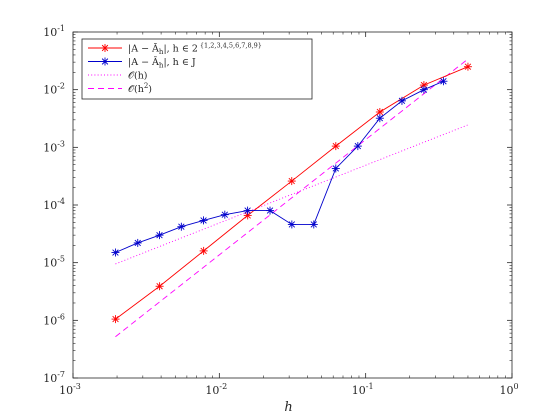  What do you see at coordinates (54, 319) in the screenshot?
I see `y-tick-label: 10⁻⁶` at bounding box center [54, 319].